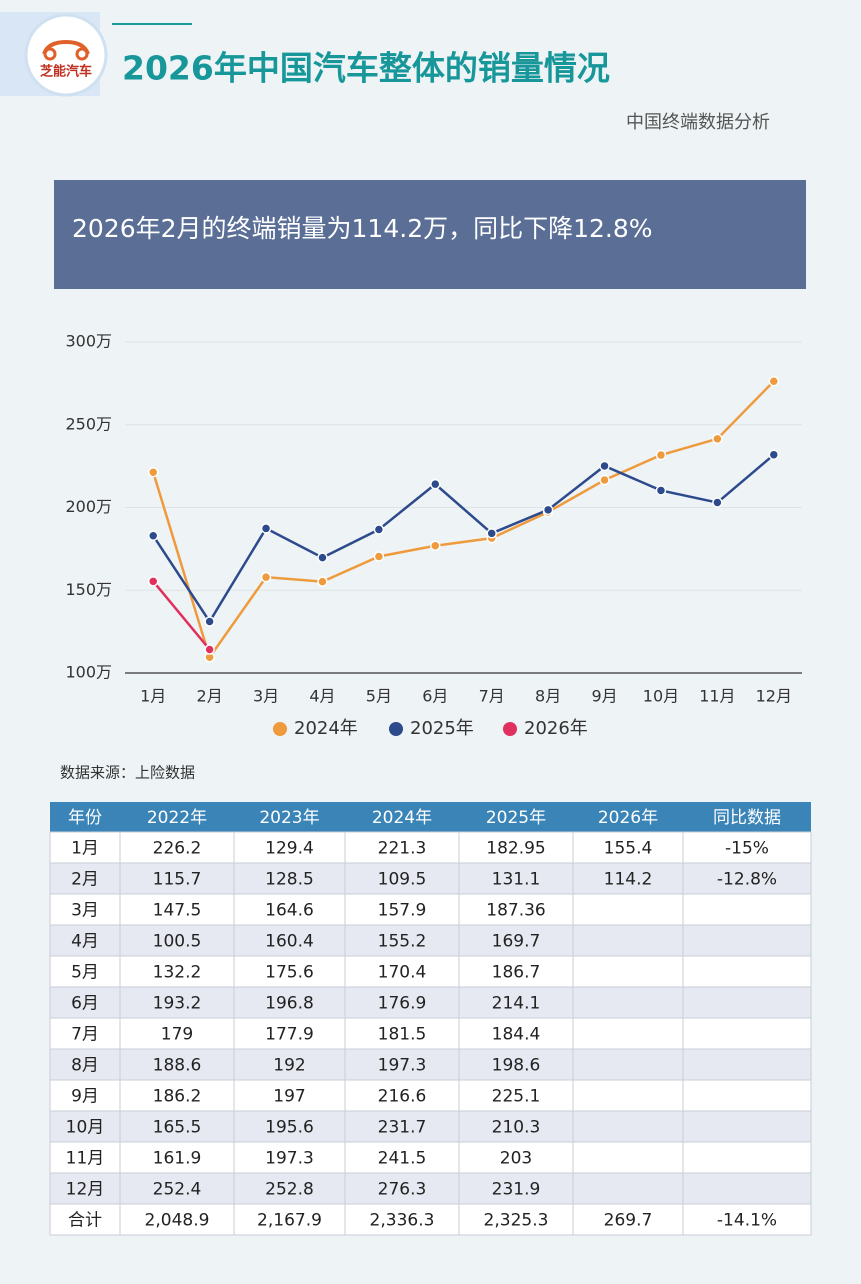  Describe the element at coordinates (747, 1219) in the screenshot. I see `table-cell-border` at that location.